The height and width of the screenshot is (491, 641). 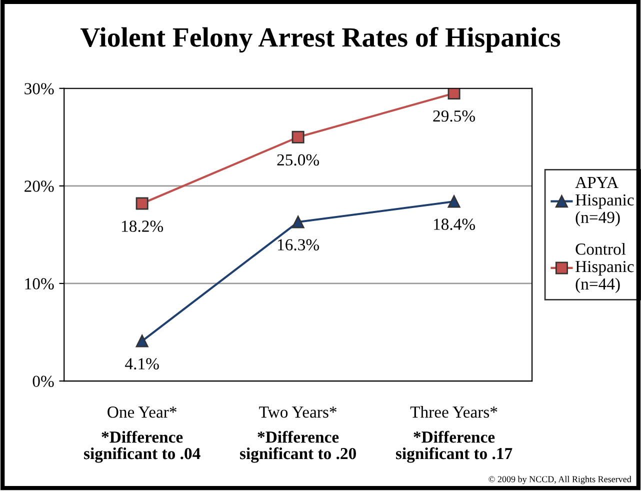 I want to click on data-label: 18.2%, so click(x=143, y=226).